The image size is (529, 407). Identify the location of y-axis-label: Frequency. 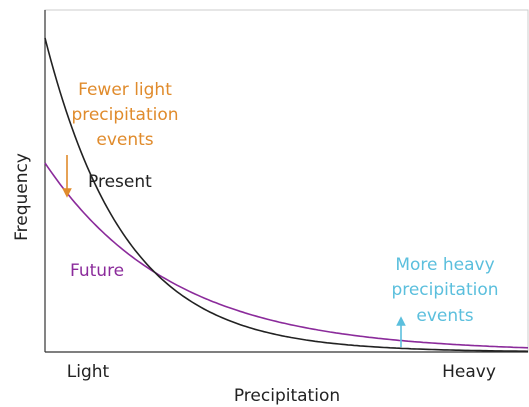
(22, 197).